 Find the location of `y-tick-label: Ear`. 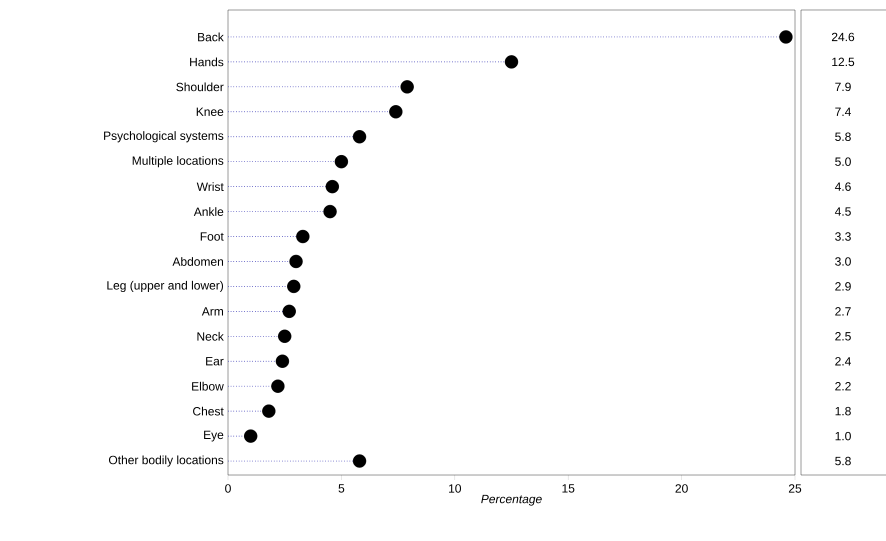

y-tick-label: Ear is located at coordinates (215, 361).